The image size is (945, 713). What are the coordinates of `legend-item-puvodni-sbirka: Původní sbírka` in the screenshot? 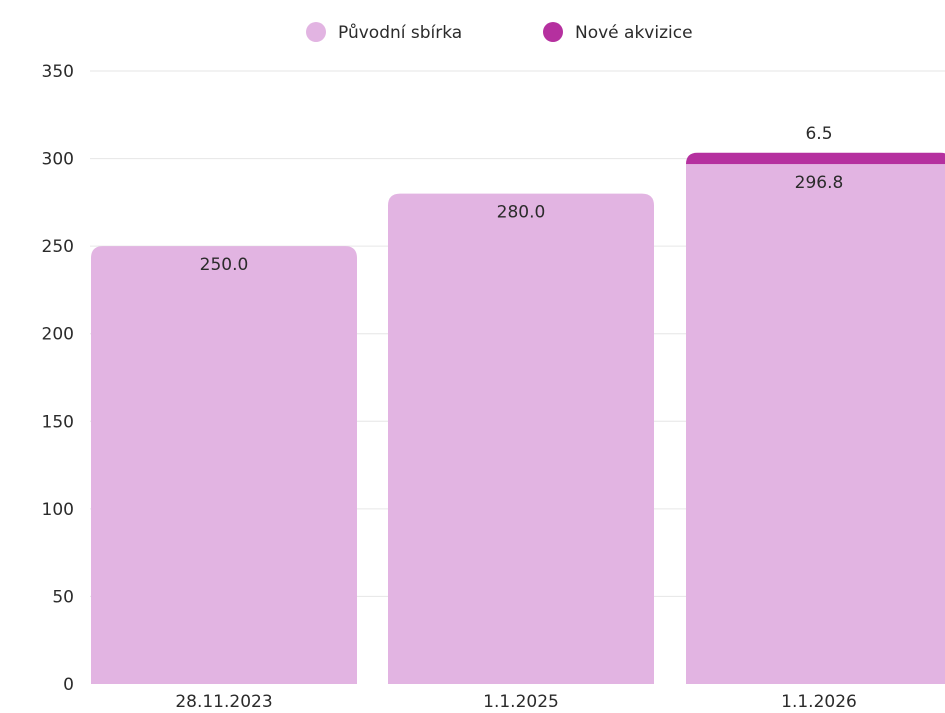 It's located at (384, 32).